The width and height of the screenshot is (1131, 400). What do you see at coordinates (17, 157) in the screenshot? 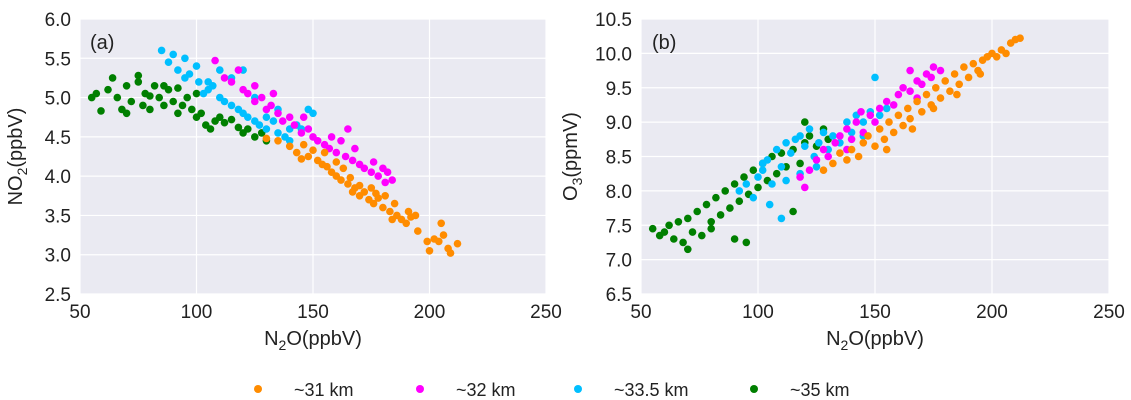
I see `y-axis-label: NO2(ppbV)` at bounding box center [17, 157].